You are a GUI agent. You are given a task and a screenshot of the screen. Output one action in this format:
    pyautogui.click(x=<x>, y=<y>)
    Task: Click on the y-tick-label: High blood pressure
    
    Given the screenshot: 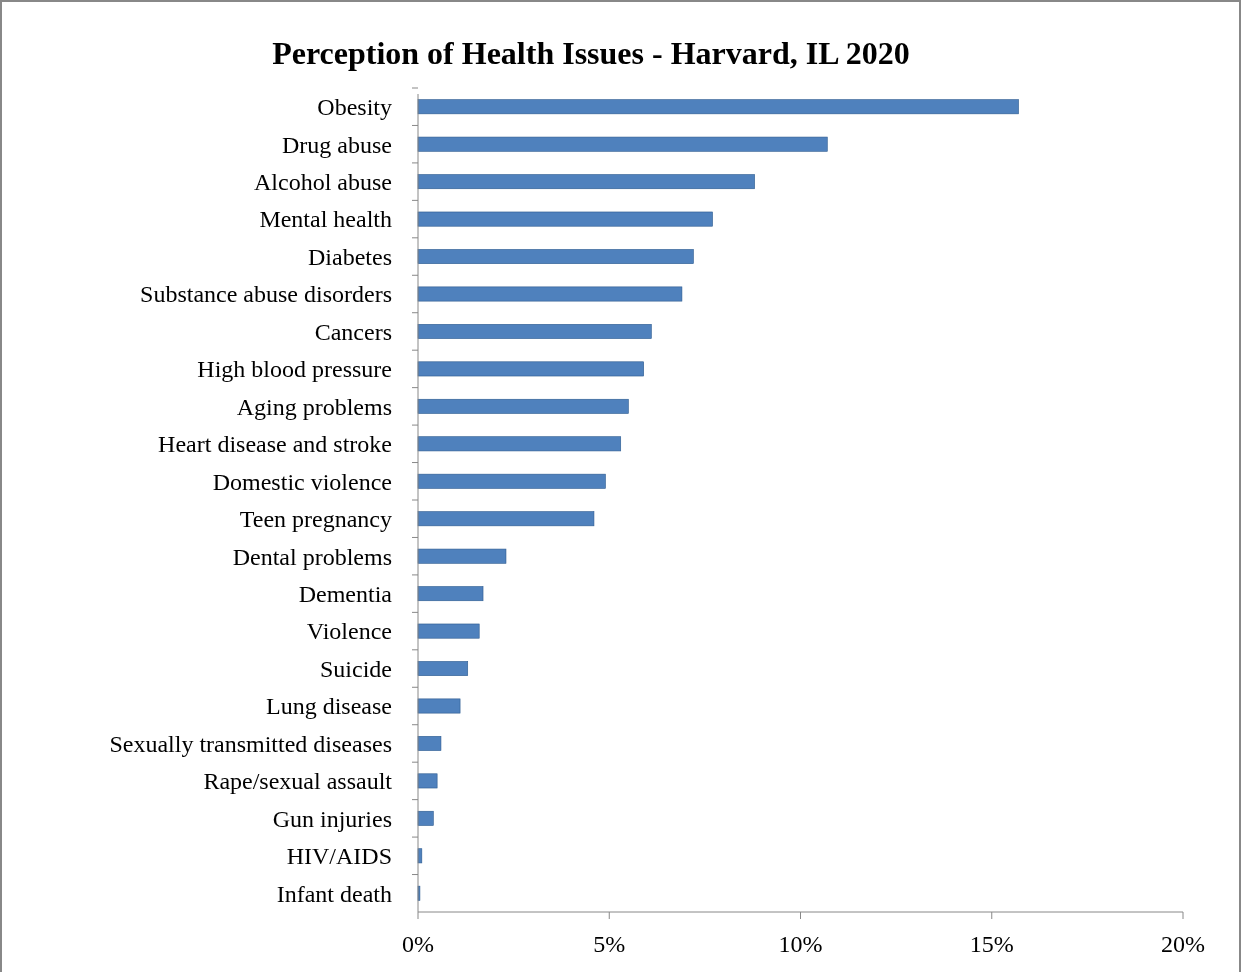 What is the action you would take?
    pyautogui.click(x=294, y=369)
    